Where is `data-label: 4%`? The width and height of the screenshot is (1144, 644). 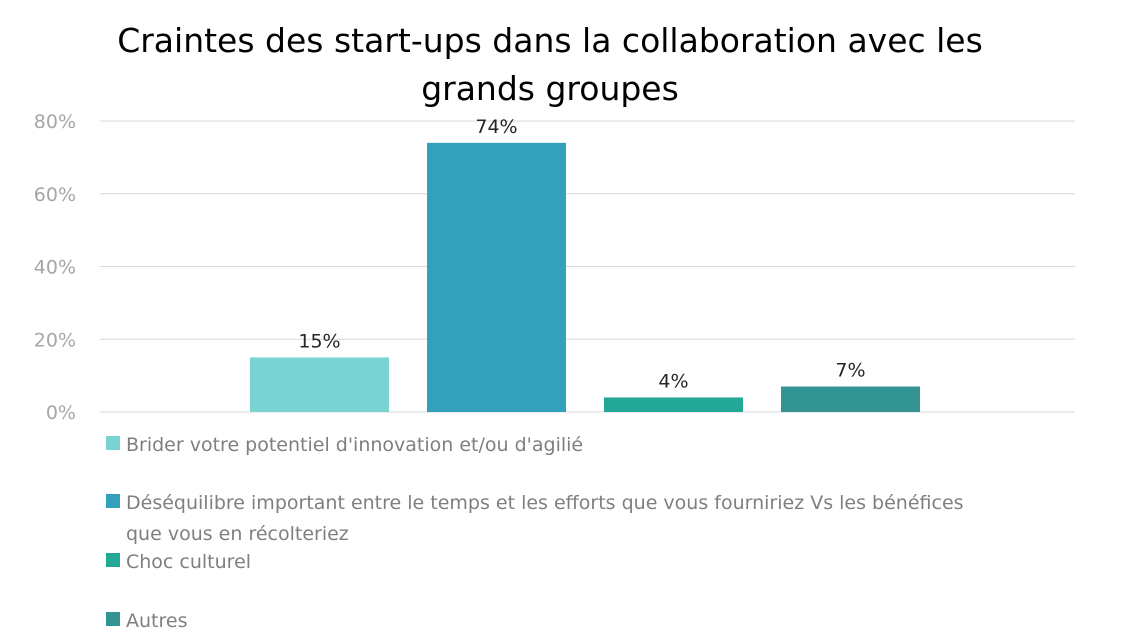 data-label: 4% is located at coordinates (673, 381).